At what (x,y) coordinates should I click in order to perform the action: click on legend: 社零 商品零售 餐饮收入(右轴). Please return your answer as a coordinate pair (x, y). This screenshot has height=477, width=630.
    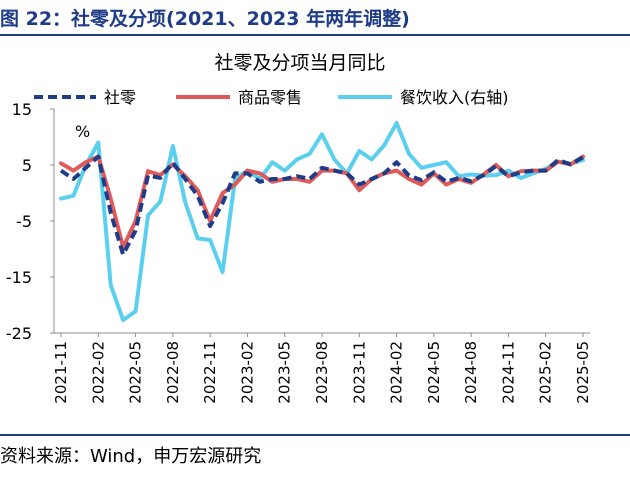
    Looking at the image, I should click on (271, 97).